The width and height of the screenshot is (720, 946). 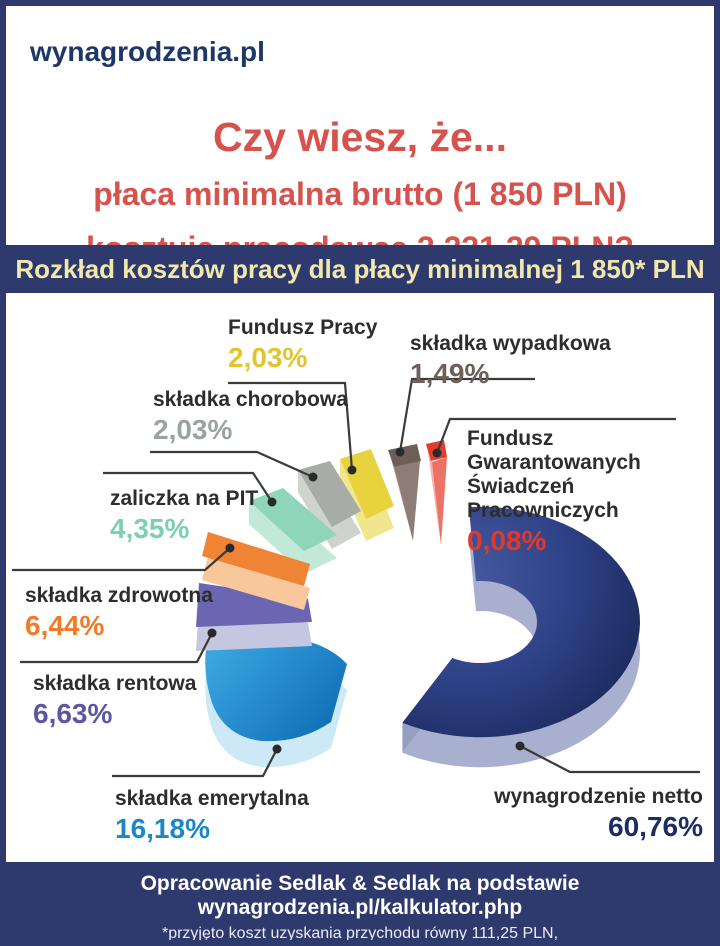 I want to click on leader-dot-fp, so click(x=352, y=470).